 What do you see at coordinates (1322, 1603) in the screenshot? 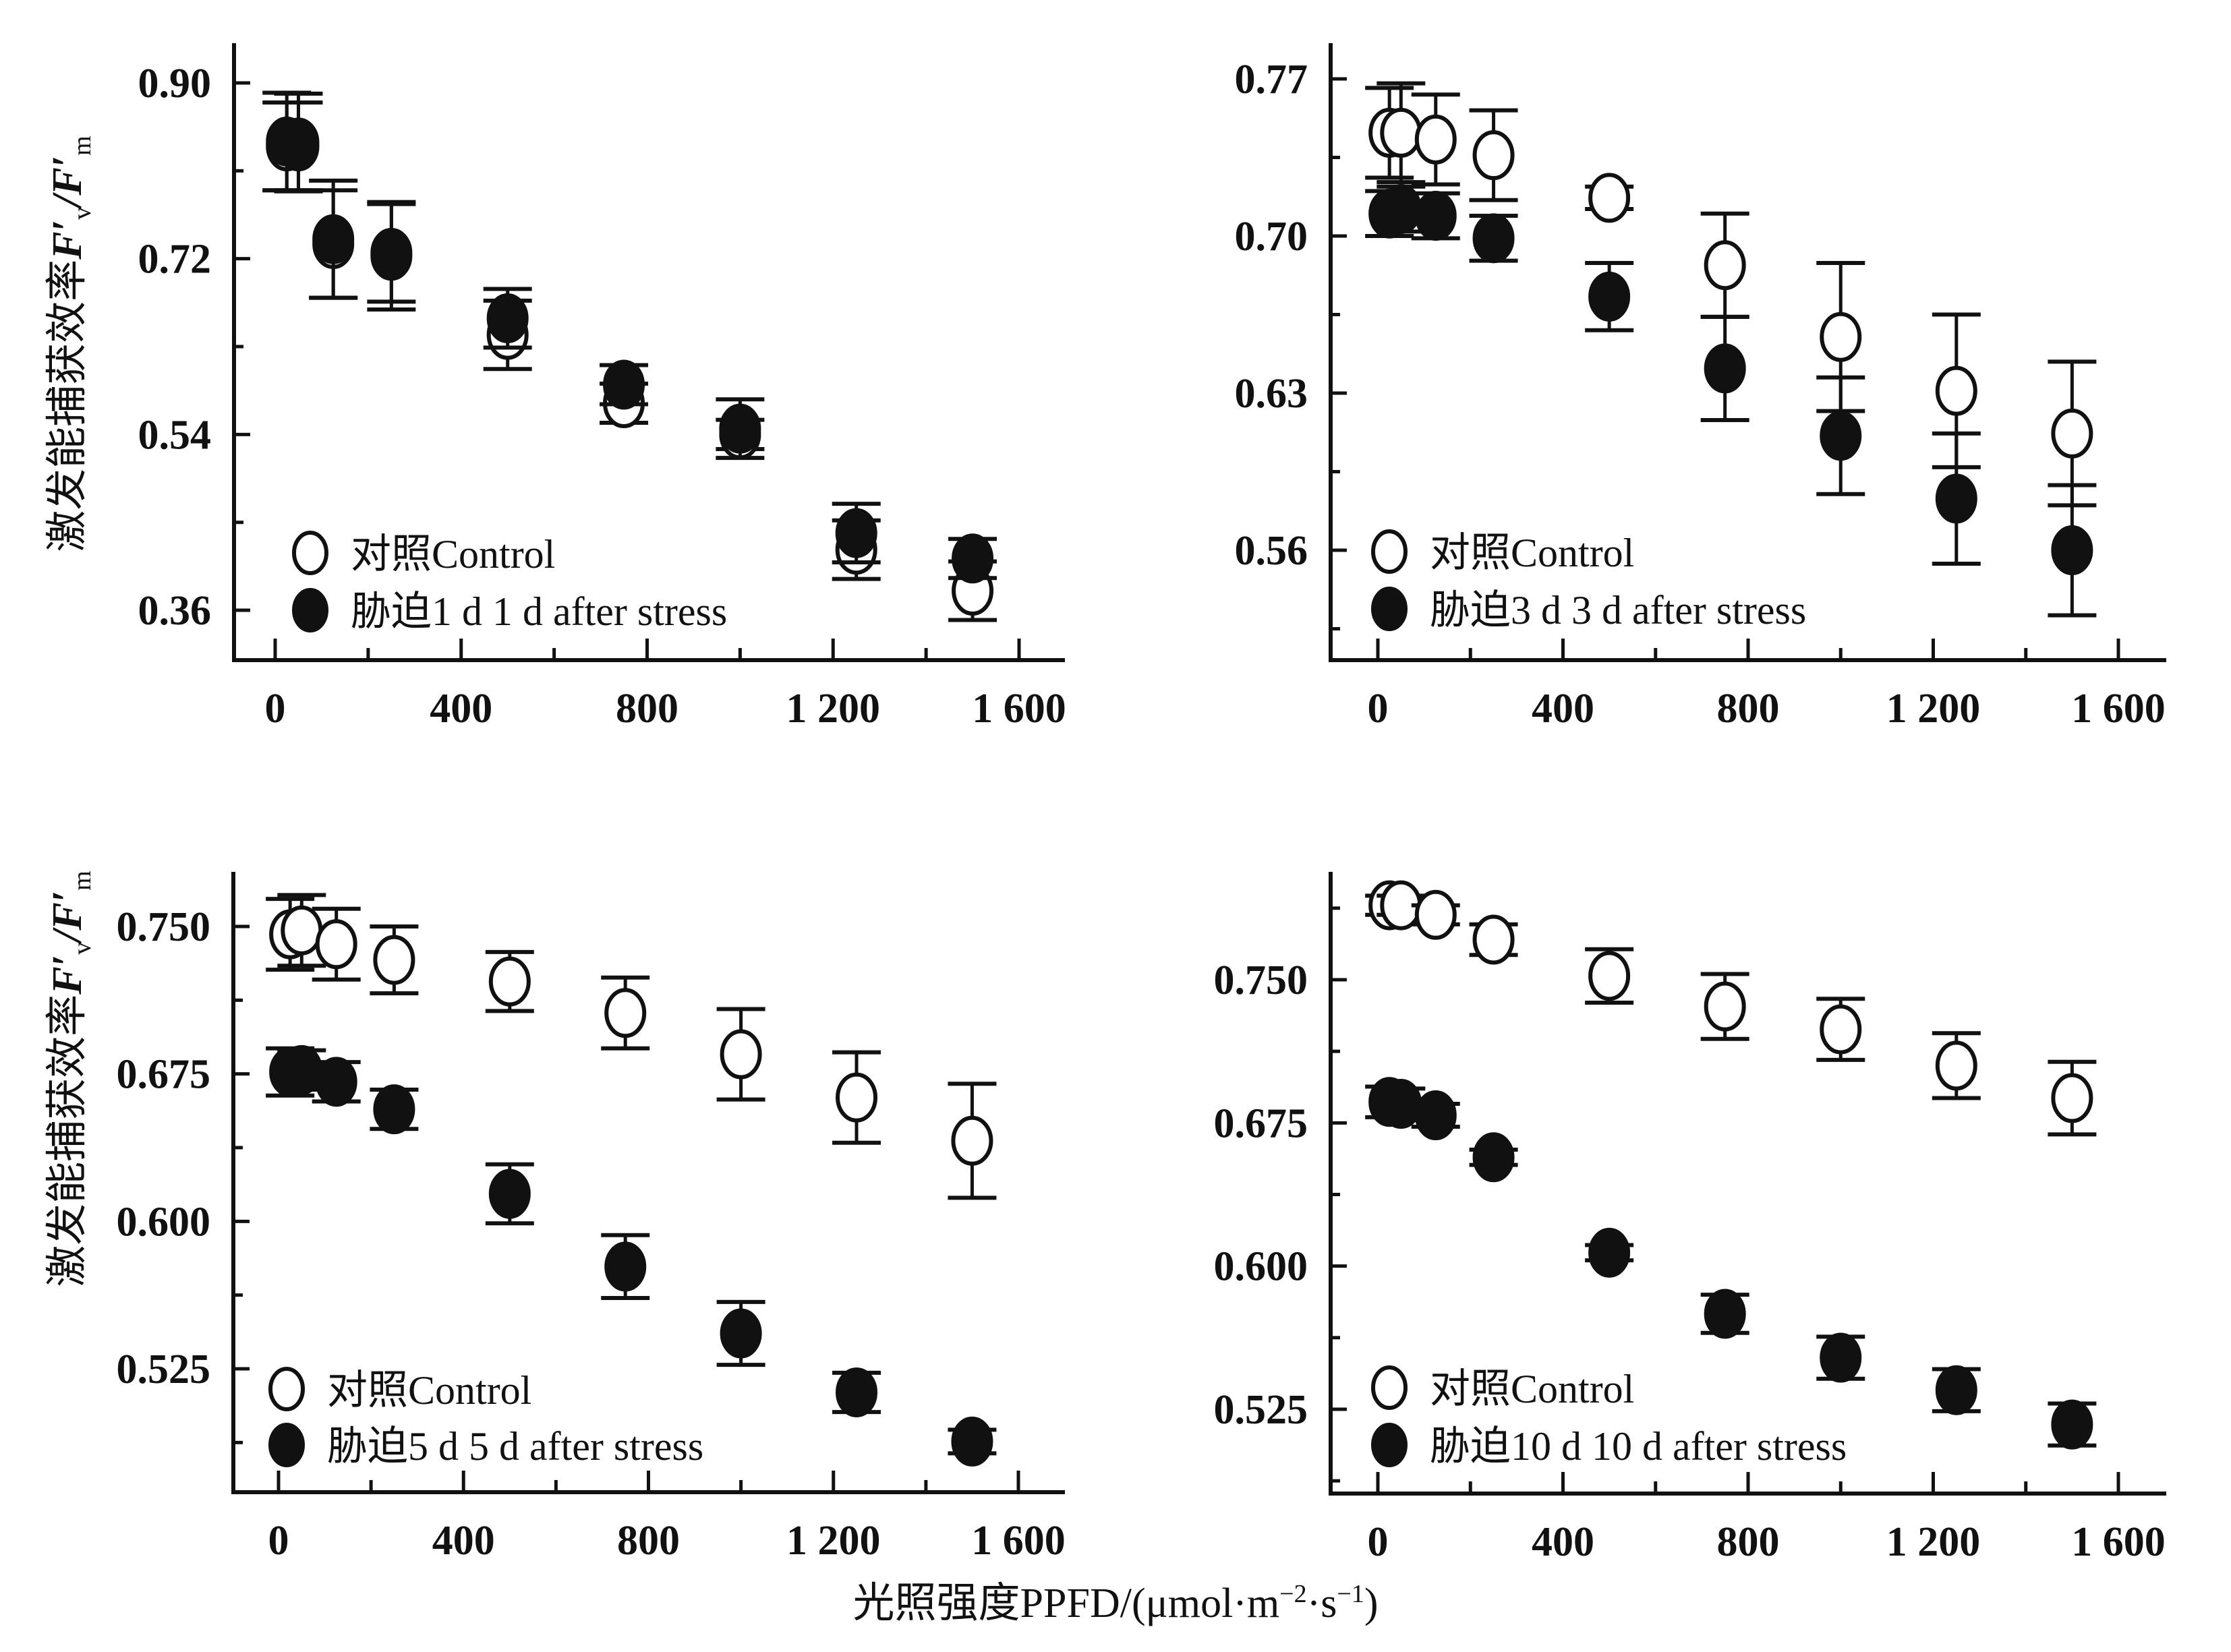
I see `x-label-mid: ·s` at bounding box center [1322, 1603].